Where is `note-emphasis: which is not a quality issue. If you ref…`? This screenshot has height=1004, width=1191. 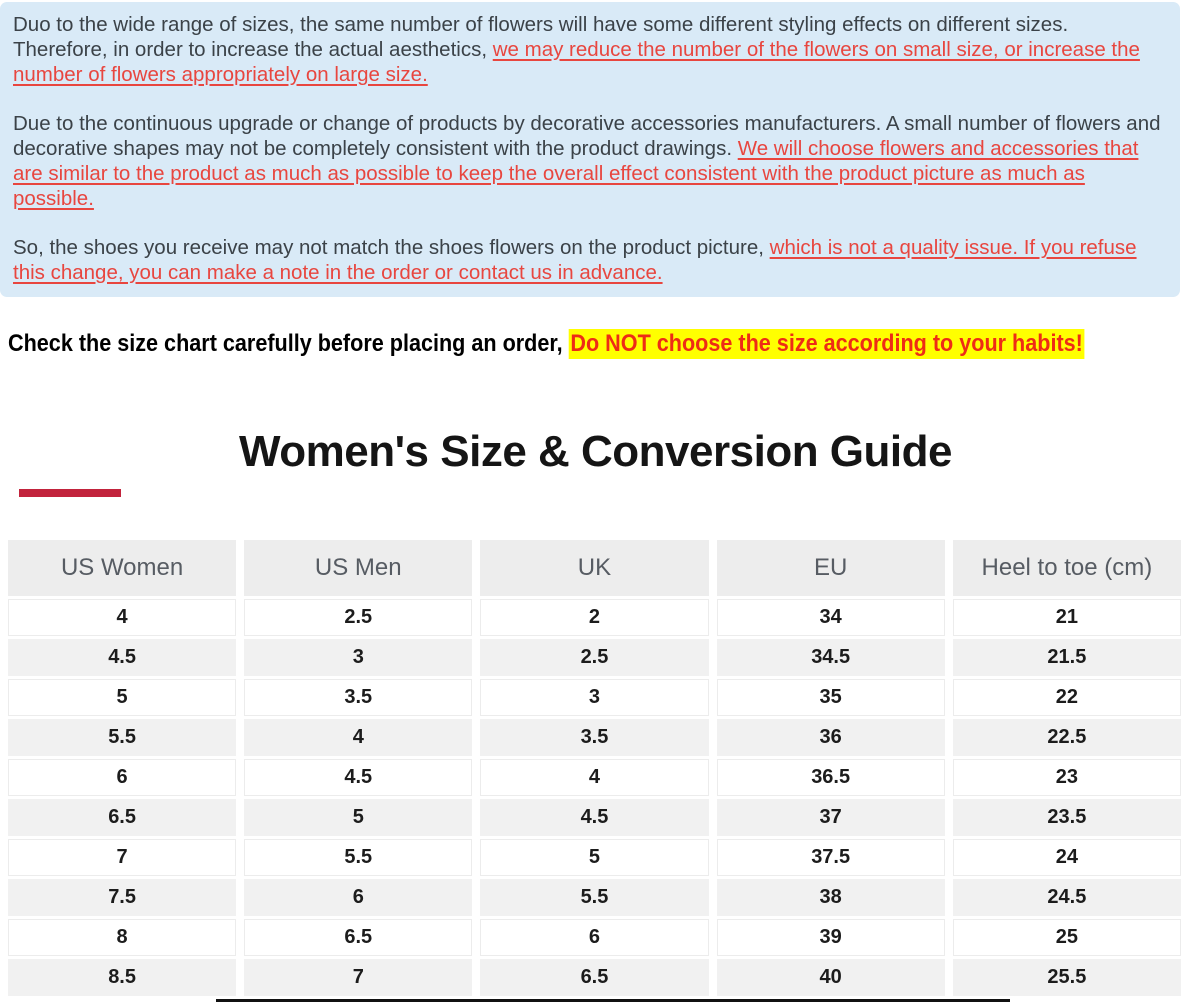
note-emphasis: which is not a quality issue. If you ref… is located at coordinates (575, 260).